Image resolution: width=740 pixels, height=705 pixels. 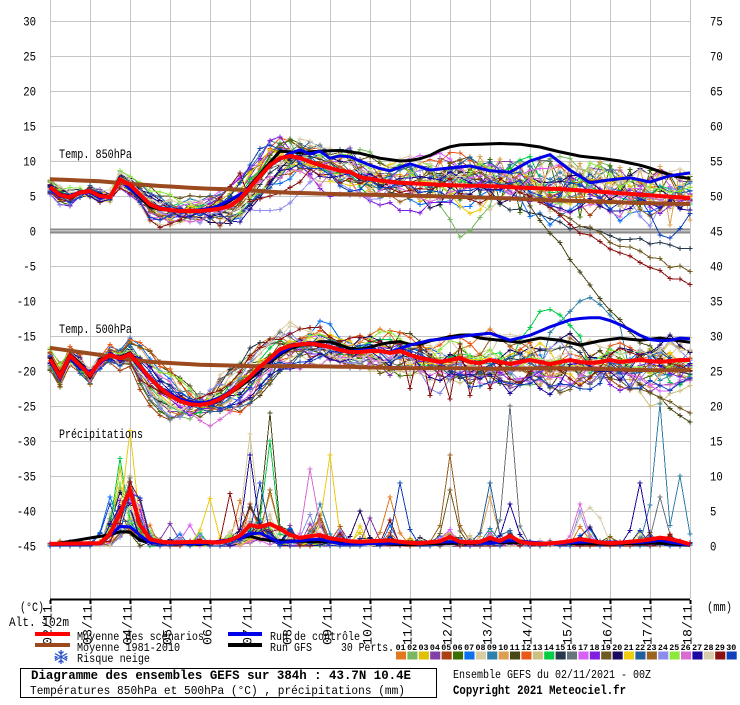 What do you see at coordinates (716, 163) in the screenshot?
I see `svg-text: 55` at bounding box center [716, 163].